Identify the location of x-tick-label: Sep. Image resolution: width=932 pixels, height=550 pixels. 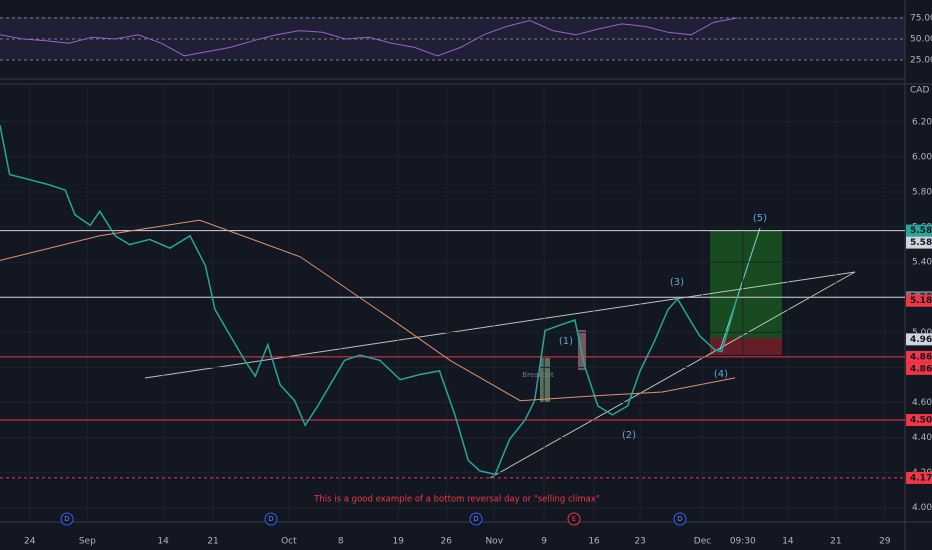
(87, 542).